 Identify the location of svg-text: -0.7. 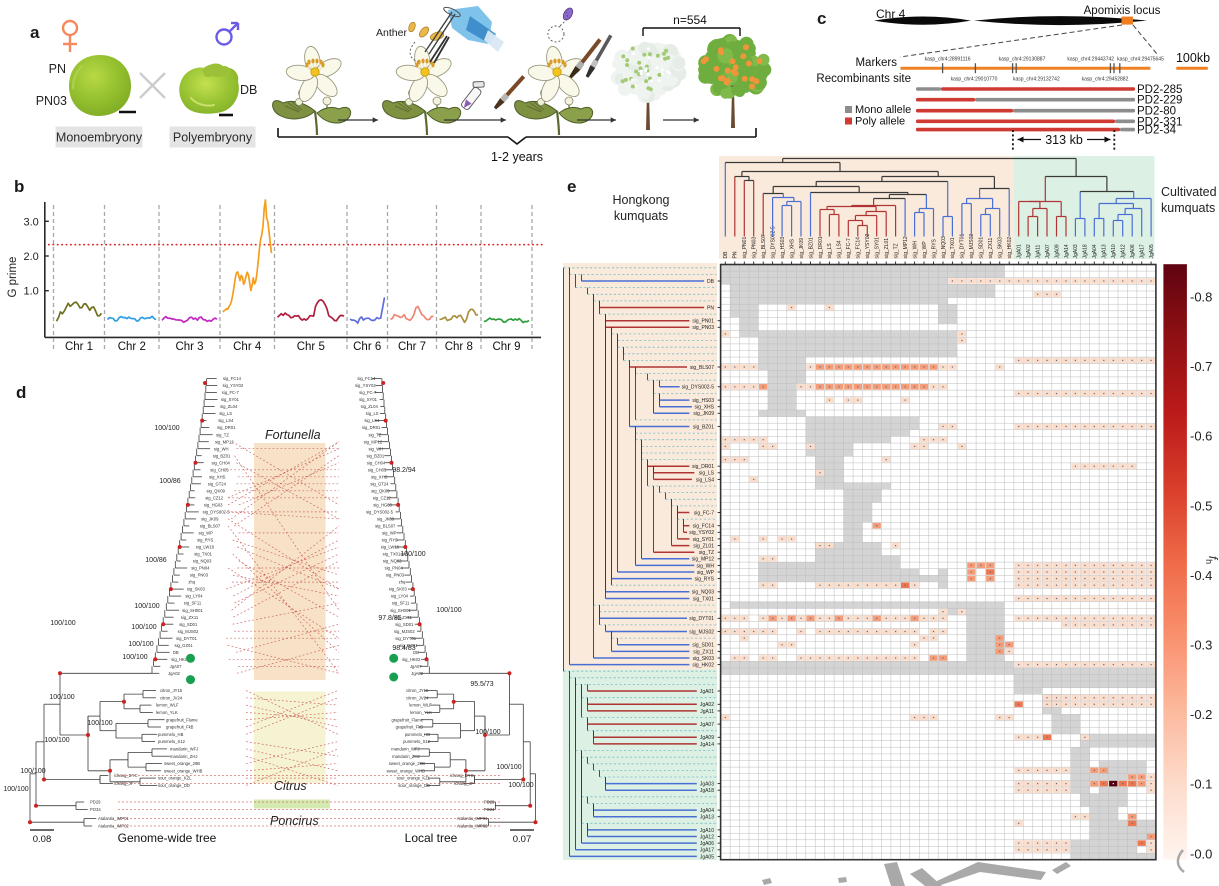
(1201, 366).